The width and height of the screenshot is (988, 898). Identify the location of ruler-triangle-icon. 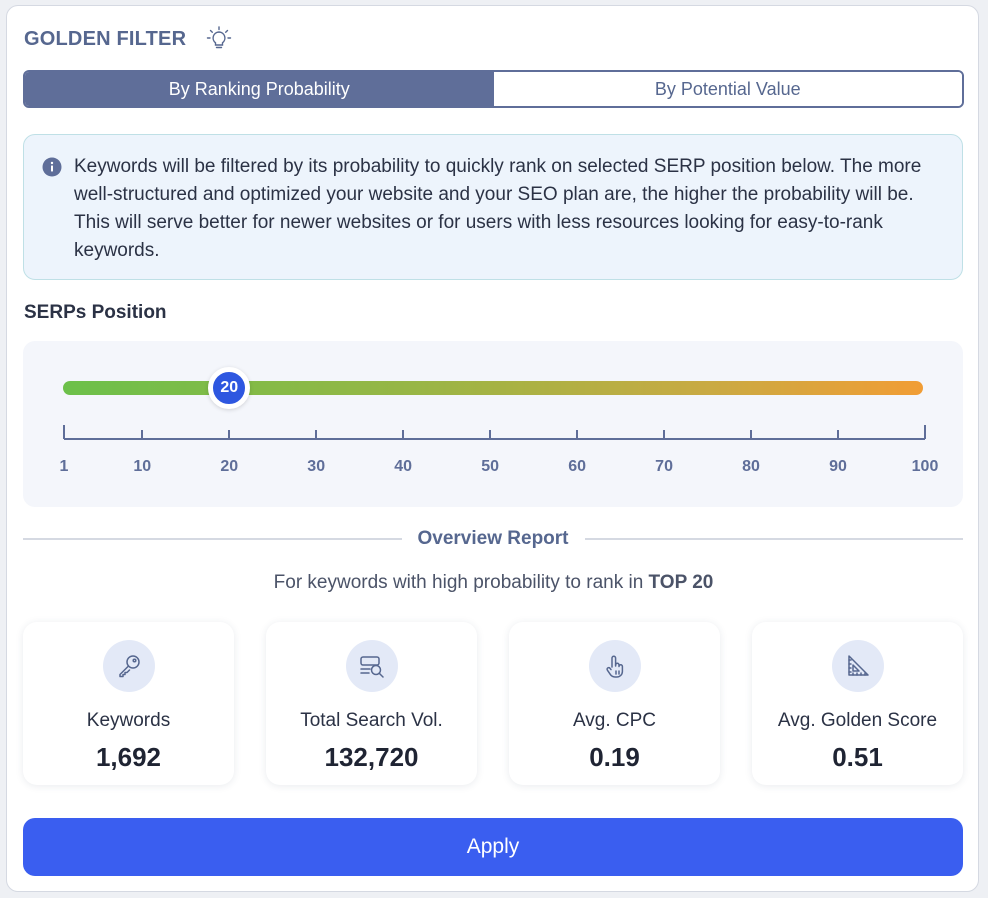
(857, 666).